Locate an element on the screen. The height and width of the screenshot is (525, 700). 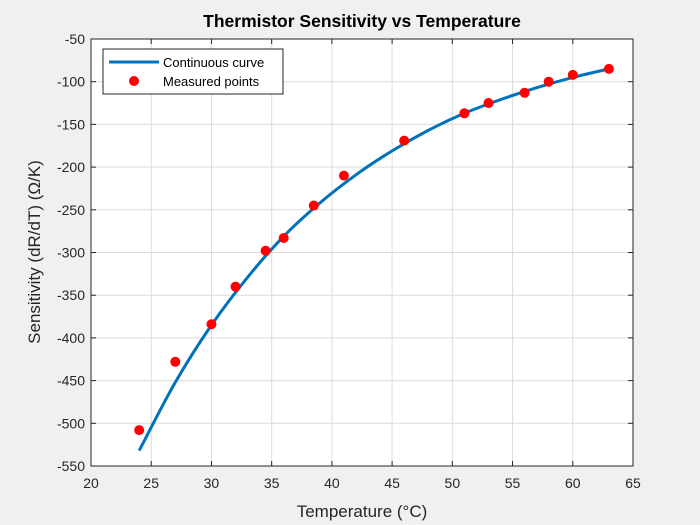
y-axis-label: Sensitivity (dR/dT) (Ω/K) is located at coordinates (34, 252).